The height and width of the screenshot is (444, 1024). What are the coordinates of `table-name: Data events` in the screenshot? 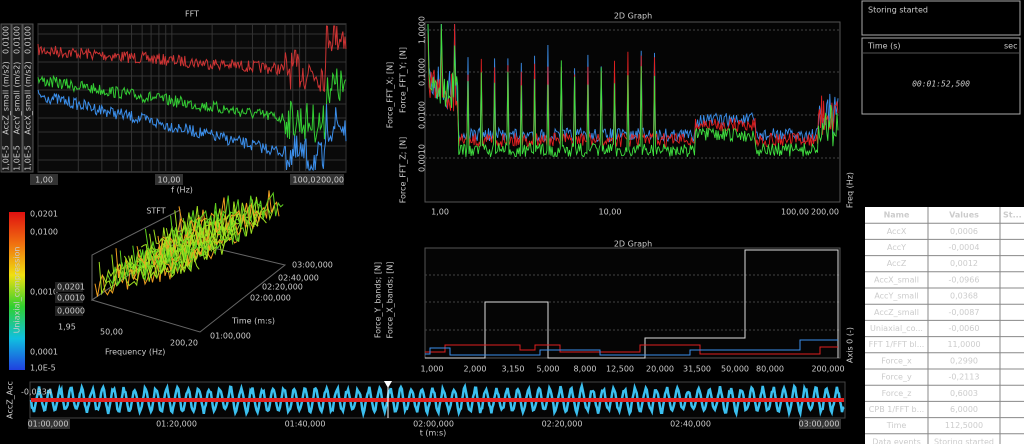 It's located at (896, 440).